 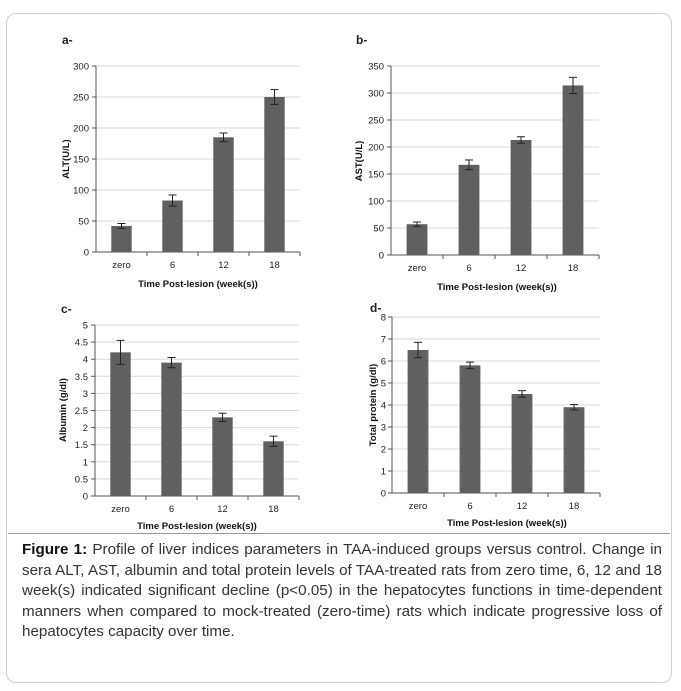 What do you see at coordinates (66, 309) in the screenshot?
I see `panel-letter: c-` at bounding box center [66, 309].